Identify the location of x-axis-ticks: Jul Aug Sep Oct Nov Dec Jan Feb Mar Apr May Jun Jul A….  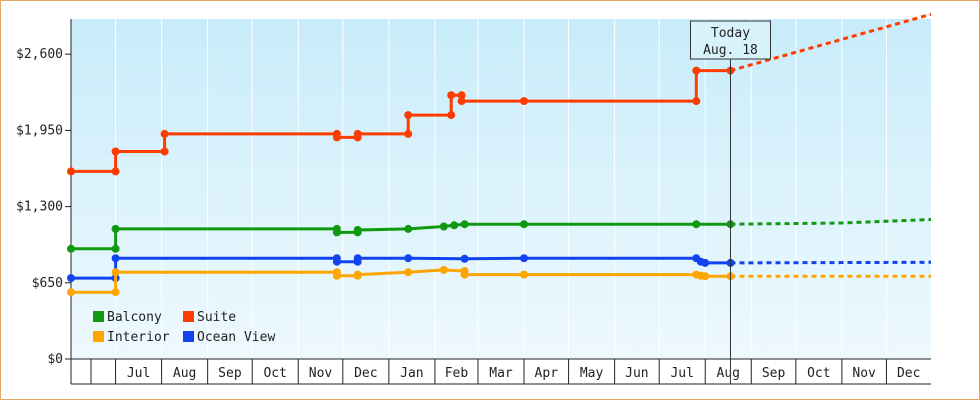
(505, 371).